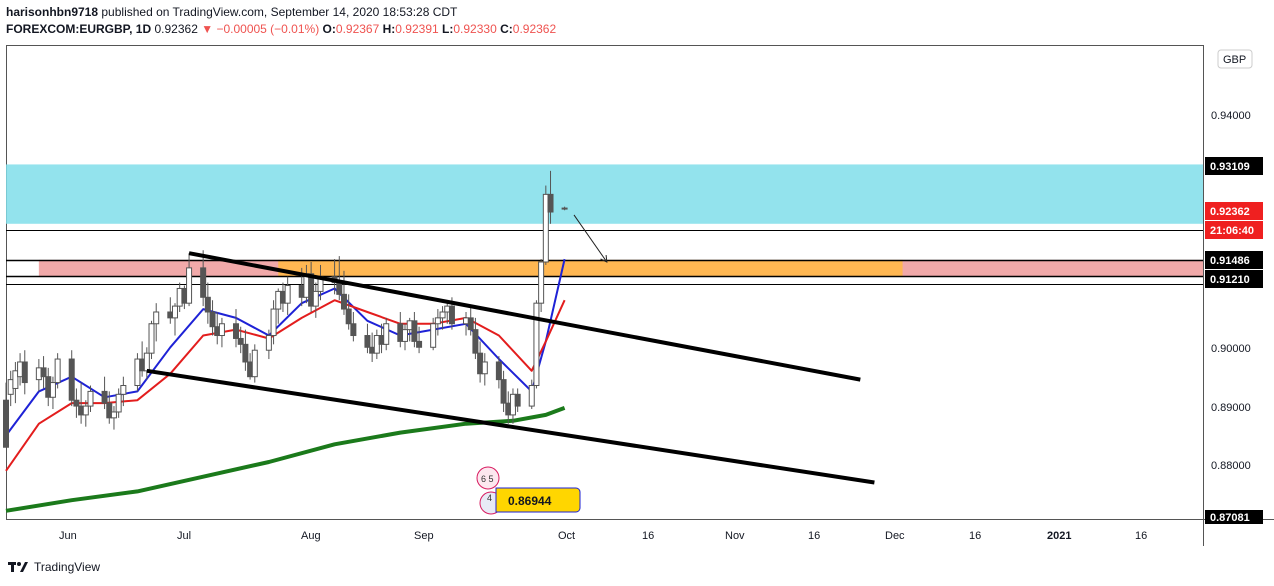 The width and height of the screenshot is (1274, 586). I want to click on price-tick-1: 0.90000, so click(1231, 349).